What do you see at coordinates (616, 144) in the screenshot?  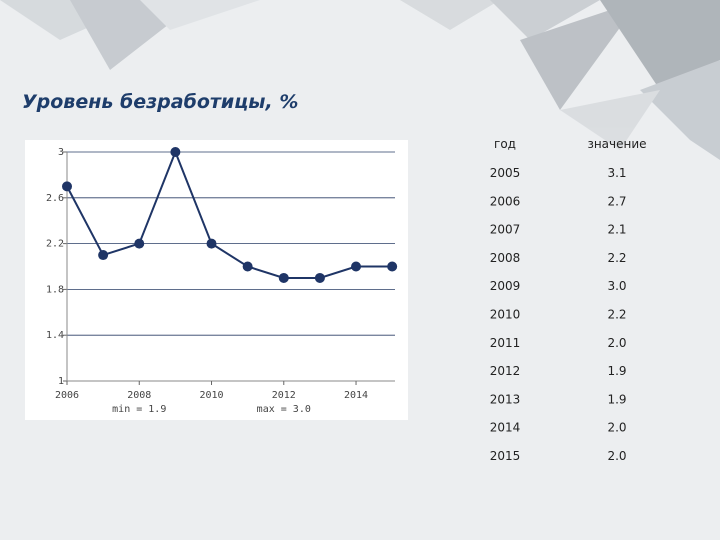 I see `table-header: значение` at bounding box center [616, 144].